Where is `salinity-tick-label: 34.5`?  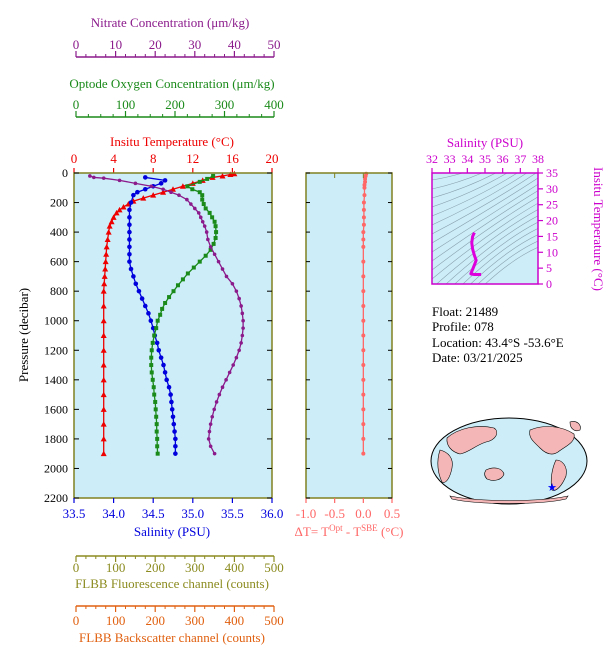 salinity-tick-label: 34.5 is located at coordinates (153, 513).